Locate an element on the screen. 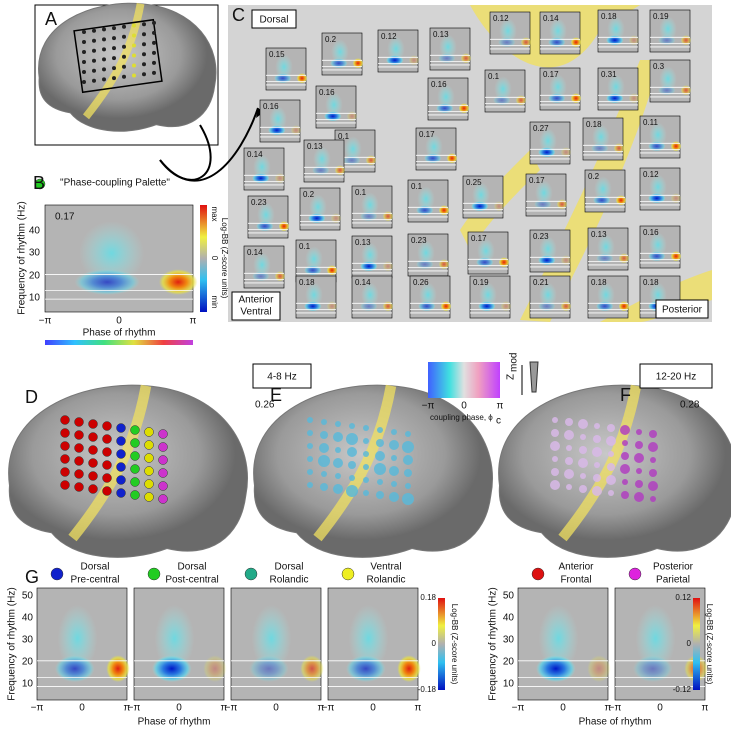 This screenshot has height=741, width=731. y-tick-label: 40 is located at coordinates (28, 618).